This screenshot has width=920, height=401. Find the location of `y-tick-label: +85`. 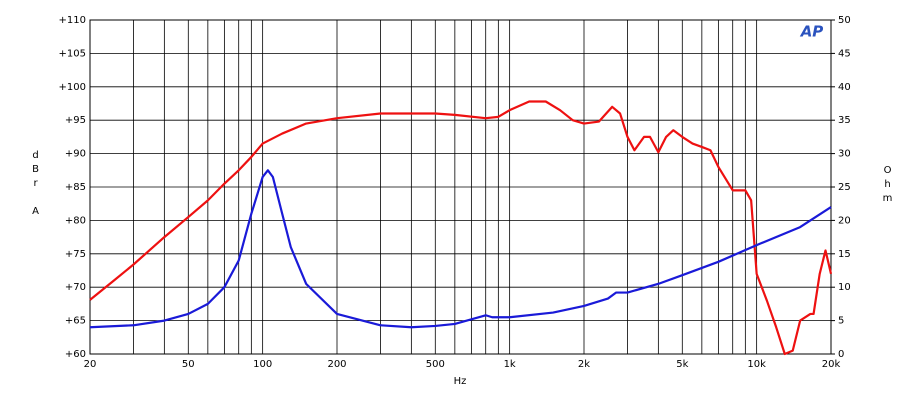

y-tick-label: +85 is located at coordinates (75, 187).